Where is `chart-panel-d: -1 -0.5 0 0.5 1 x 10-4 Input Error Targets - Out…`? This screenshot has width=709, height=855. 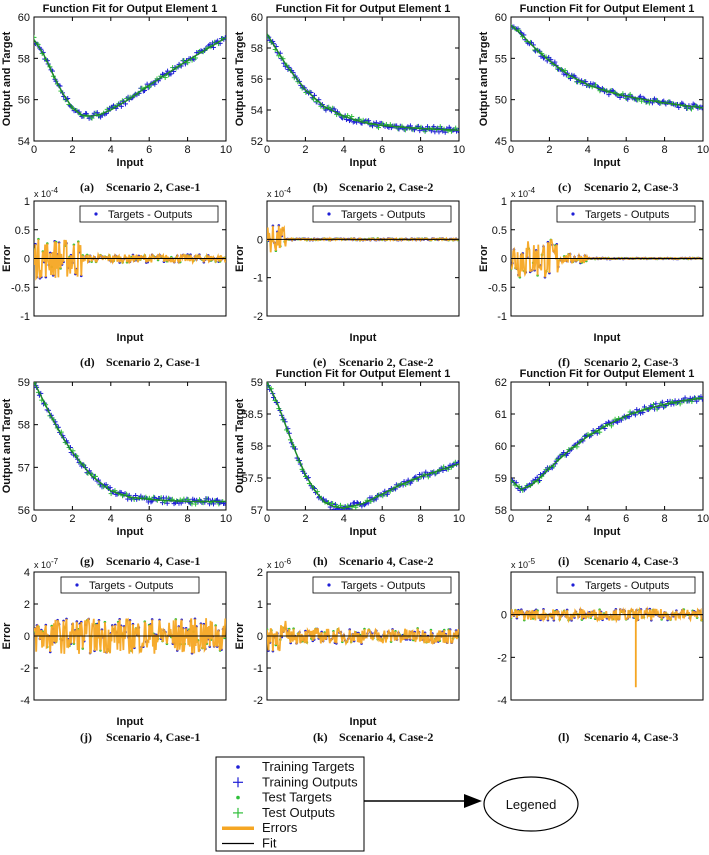
chart-panel-d: -1 -0.5 0 0.5 1 x 10-4 Input Error Targets - Out… is located at coordinates (114, 277).